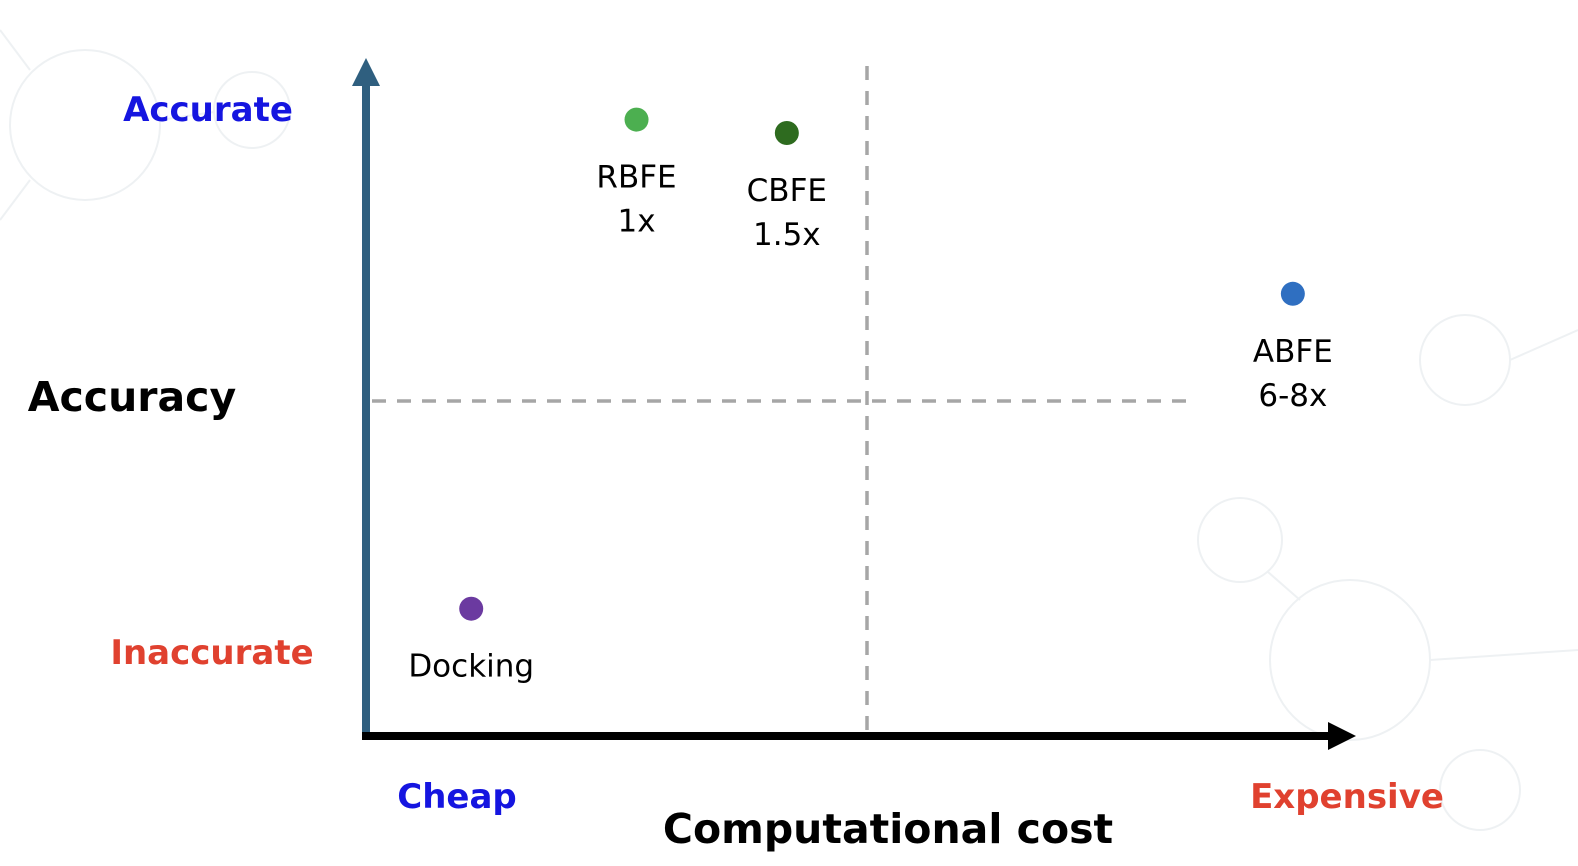 Image resolution: width=1578 pixels, height=866 pixels. Describe the element at coordinates (637, 222) in the screenshot. I see `point-cost-label-rbfe: 1x` at that location.